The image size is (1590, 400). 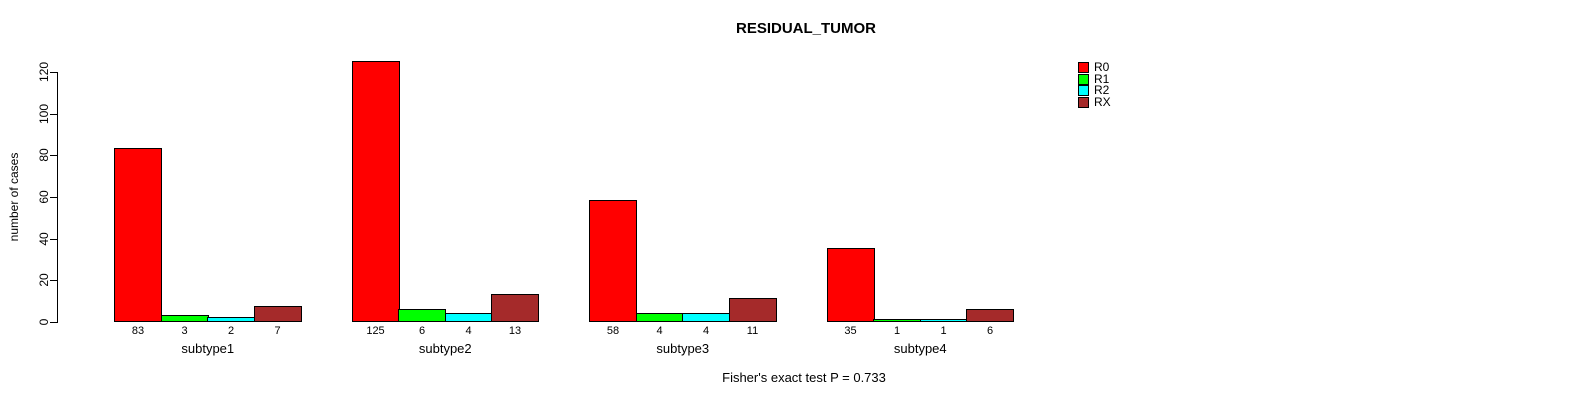 What do you see at coordinates (943, 331) in the screenshot?
I see `bar-value-R2-subtype4: 1` at bounding box center [943, 331].